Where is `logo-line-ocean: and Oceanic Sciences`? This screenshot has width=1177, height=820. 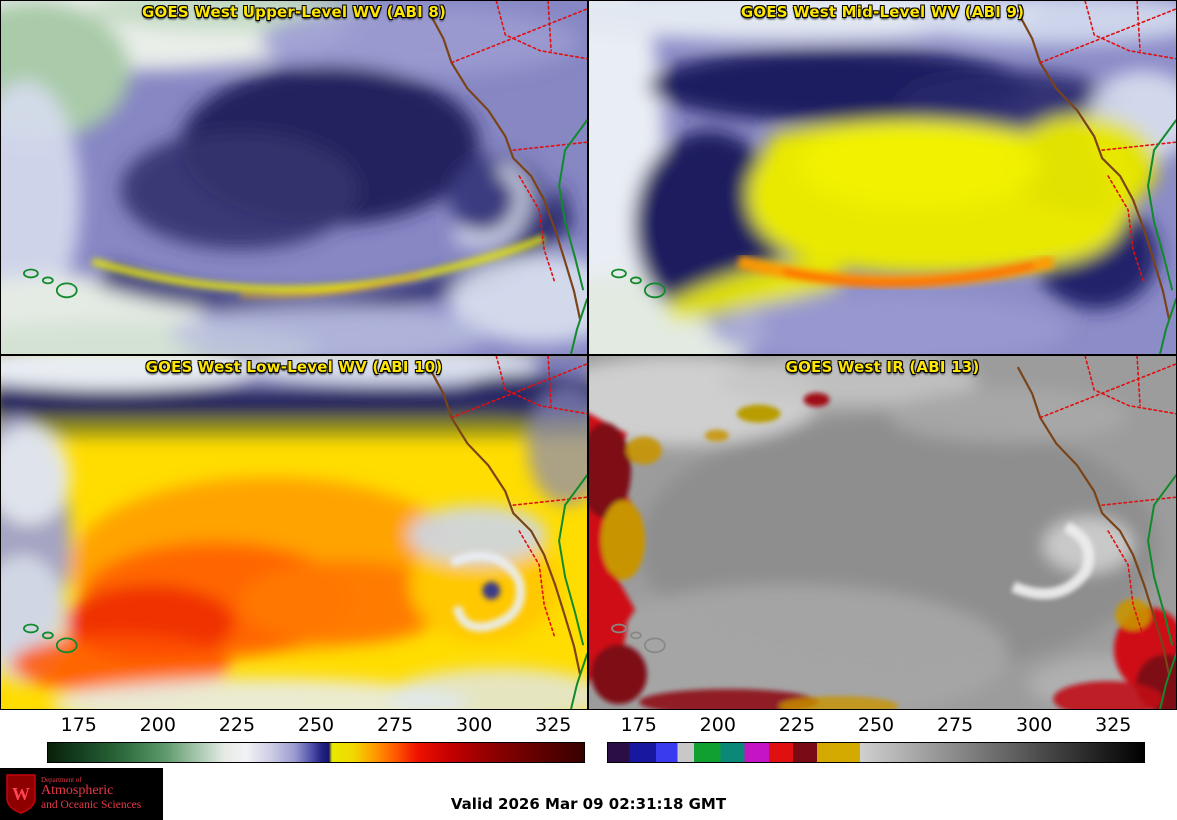 logo-line-ocean: and Oceanic Sciences is located at coordinates (91, 804).